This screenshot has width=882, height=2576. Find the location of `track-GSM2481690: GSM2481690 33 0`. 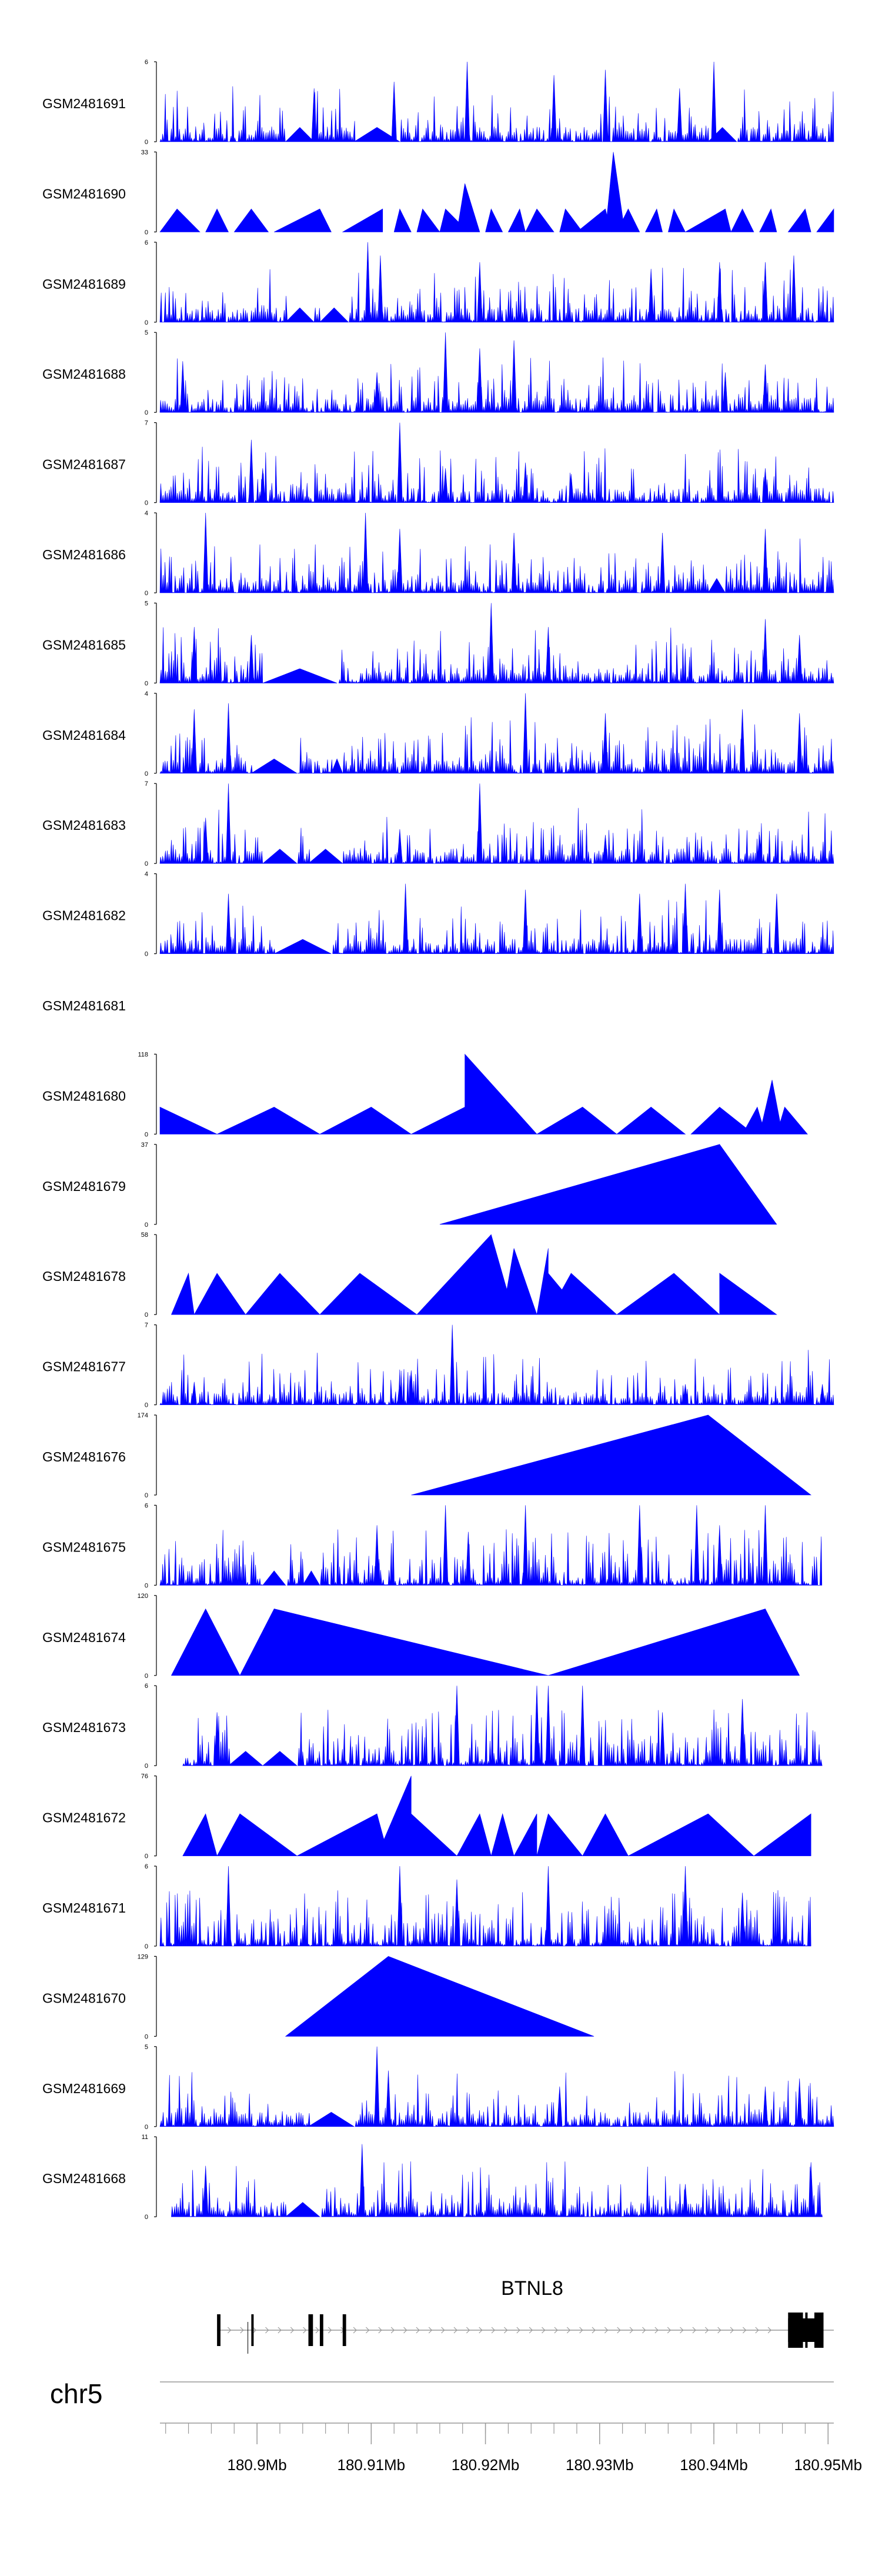

track-GSM2481690: GSM2481690 33 0 is located at coordinates (438, 192).